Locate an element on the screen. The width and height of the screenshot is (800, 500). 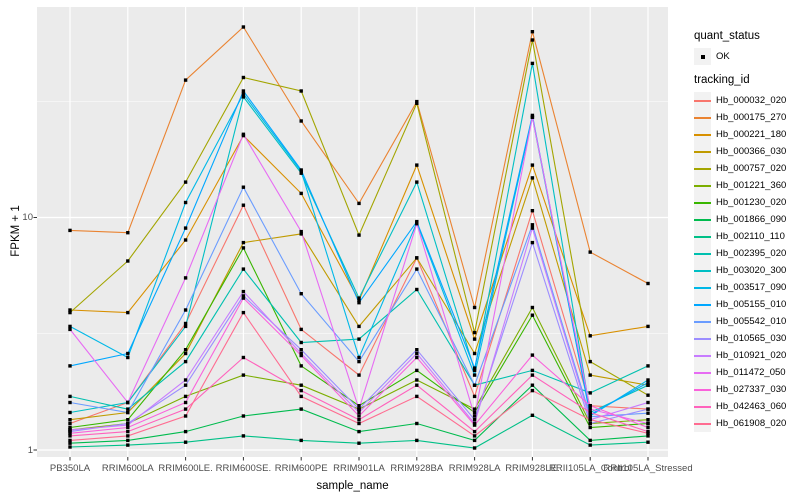
legend-item: Hb_001221_360 is located at coordinates (740, 185).